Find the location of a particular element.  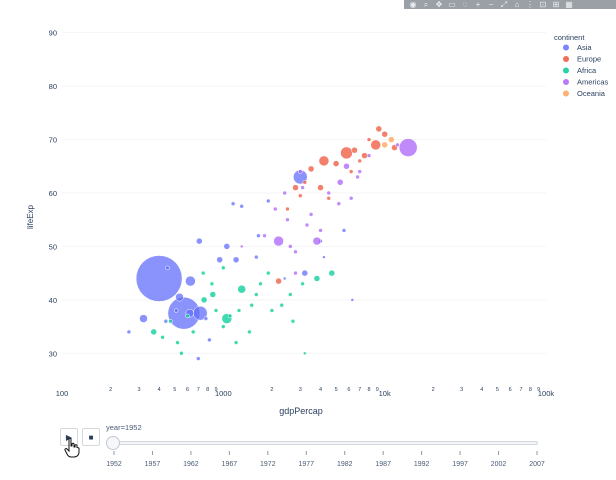

slider-step-label: 1967 is located at coordinates (230, 464).